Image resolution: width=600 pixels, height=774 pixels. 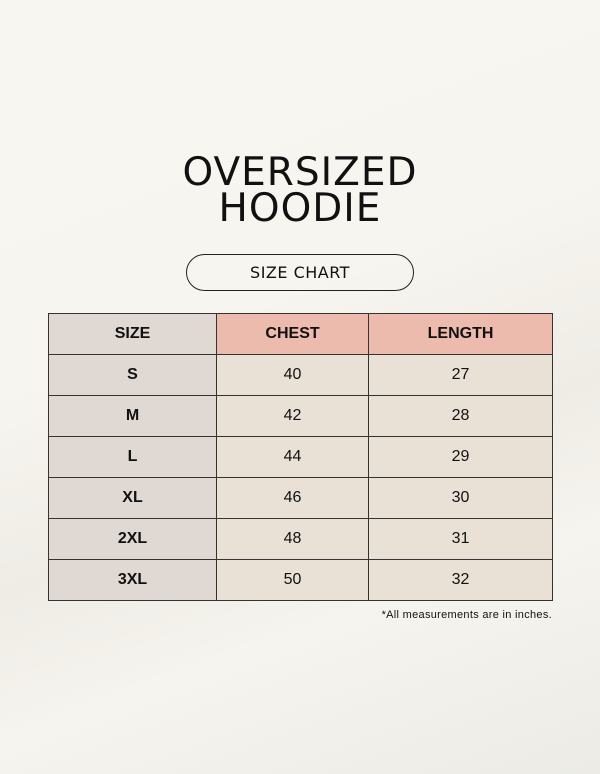 I want to click on table-row: S 40 27, so click(x=300, y=375).